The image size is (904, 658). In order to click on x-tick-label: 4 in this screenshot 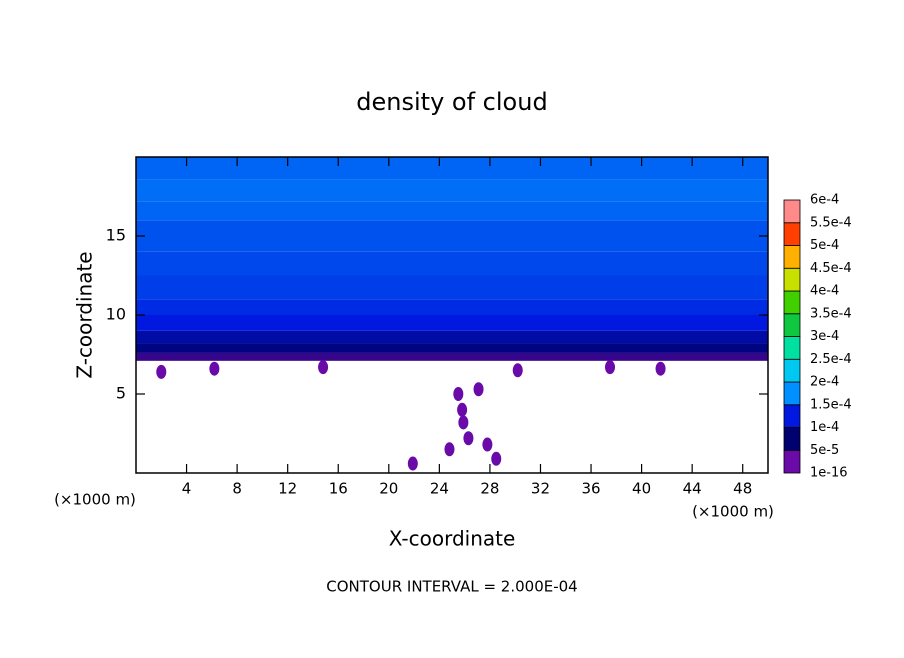, I will do `click(187, 489)`.